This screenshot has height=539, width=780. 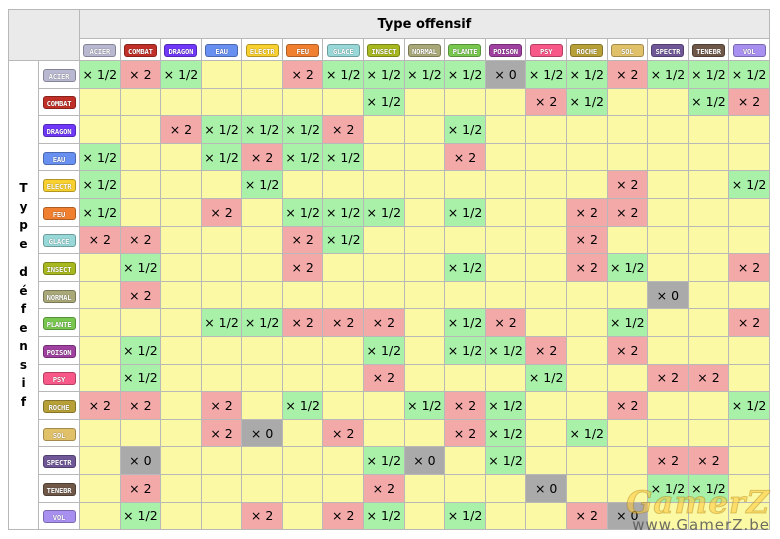 What do you see at coordinates (221, 49) in the screenshot?
I see `offensive-type-eau: EAU` at bounding box center [221, 49].